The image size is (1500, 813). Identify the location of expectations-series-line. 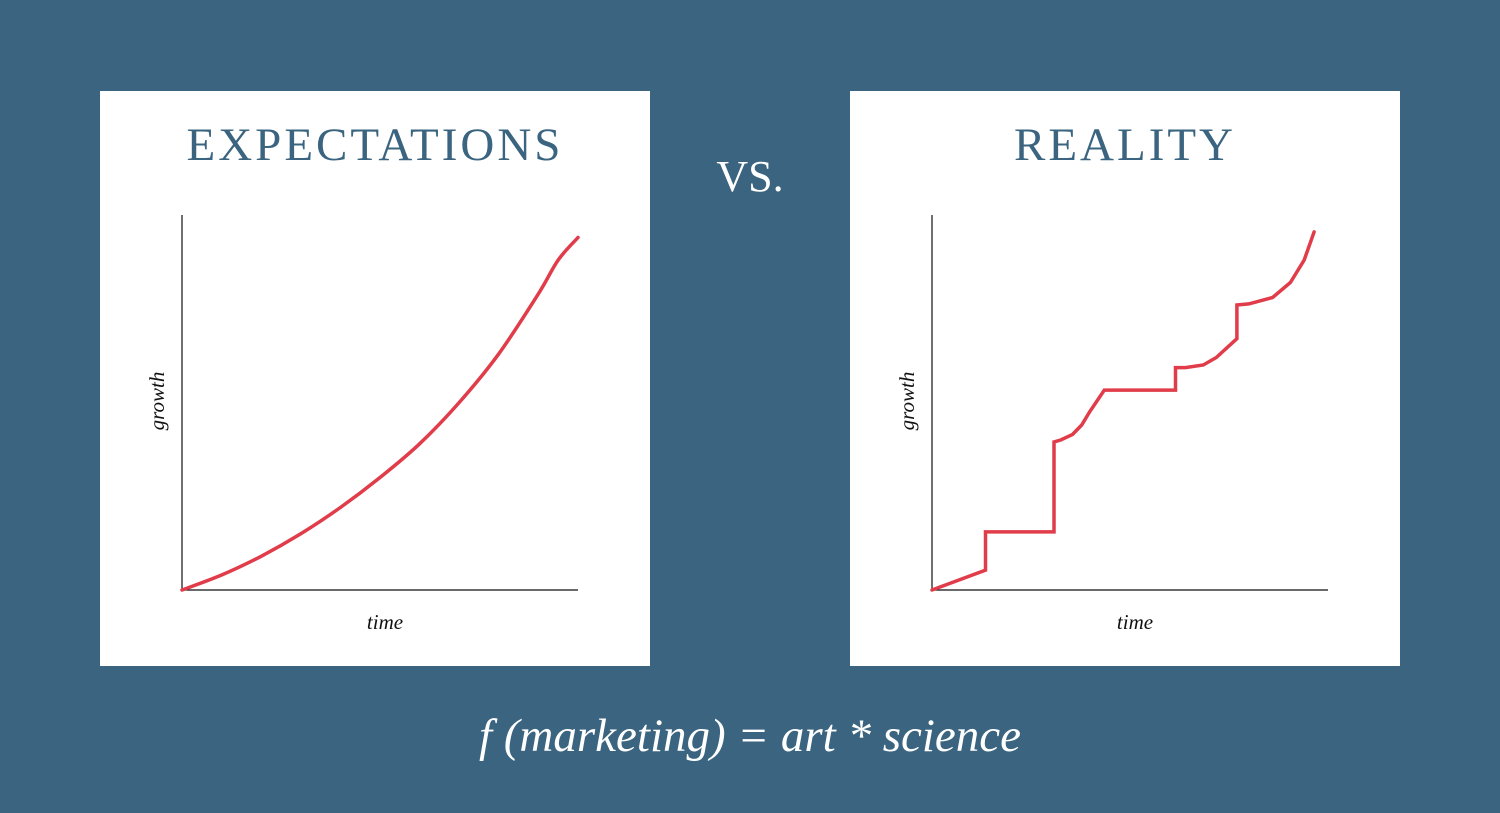
(380, 413).